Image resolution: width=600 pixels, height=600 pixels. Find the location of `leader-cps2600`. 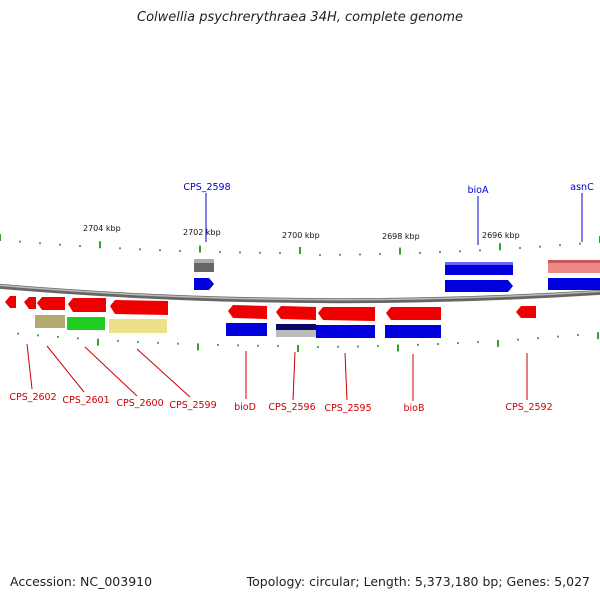

leader-cps2600 is located at coordinates (111, 371).